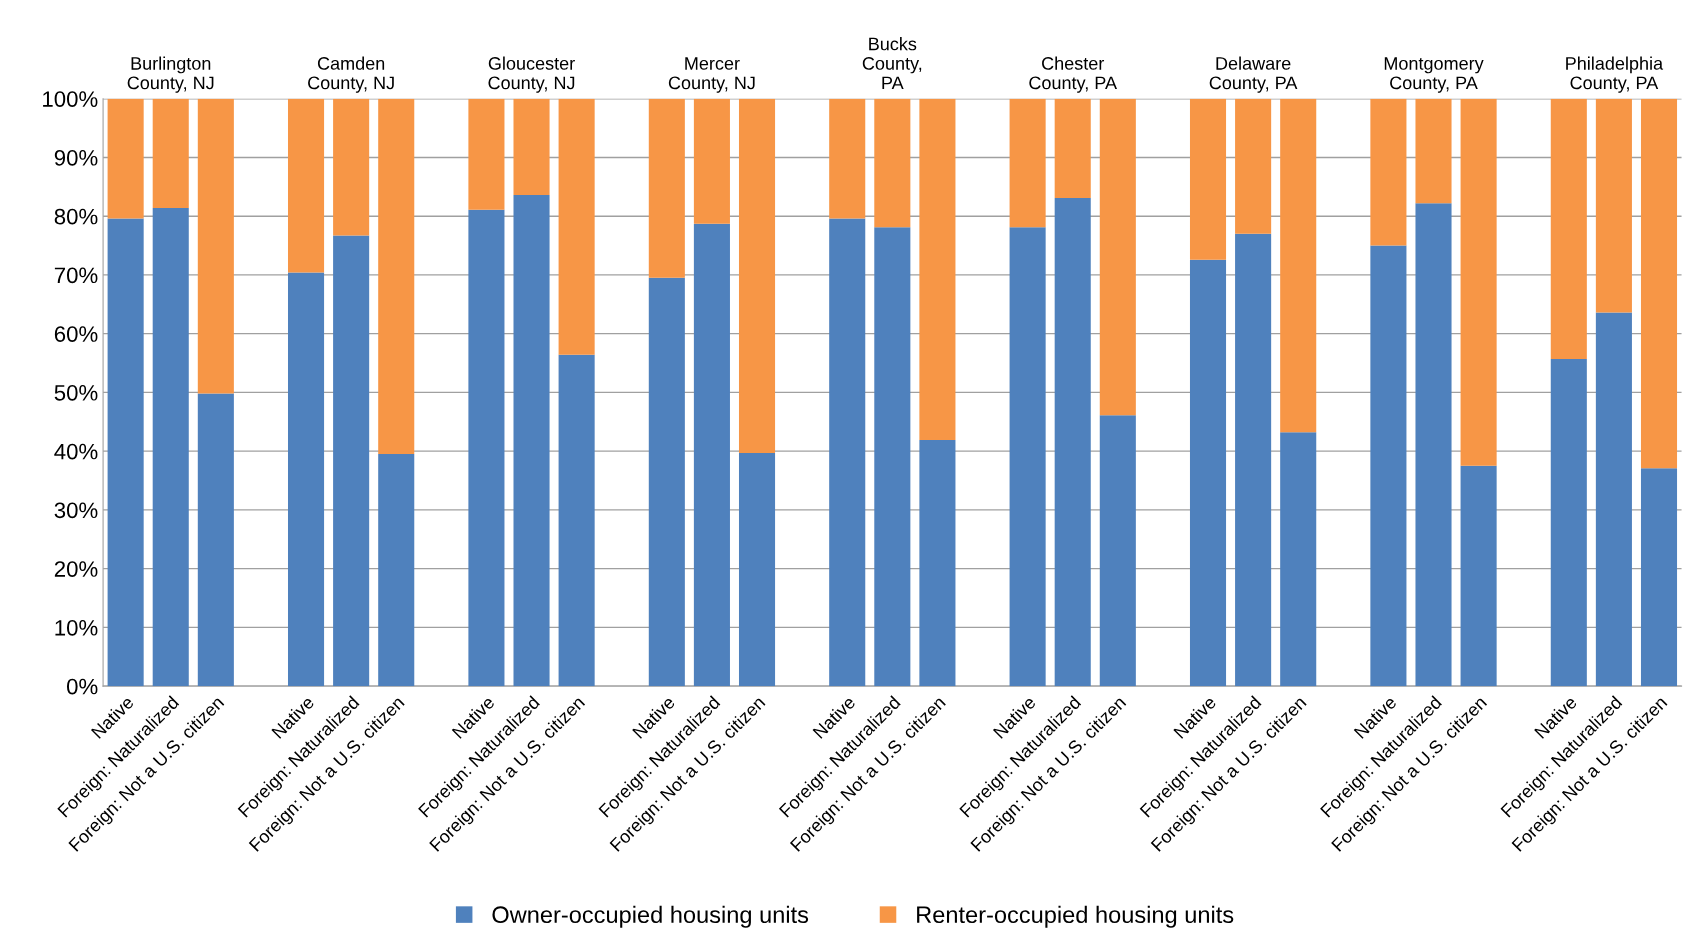 The width and height of the screenshot is (1690, 949). What do you see at coordinates (650, 916) in the screenshot?
I see `legend-label: Owner-occupied housing units` at bounding box center [650, 916].